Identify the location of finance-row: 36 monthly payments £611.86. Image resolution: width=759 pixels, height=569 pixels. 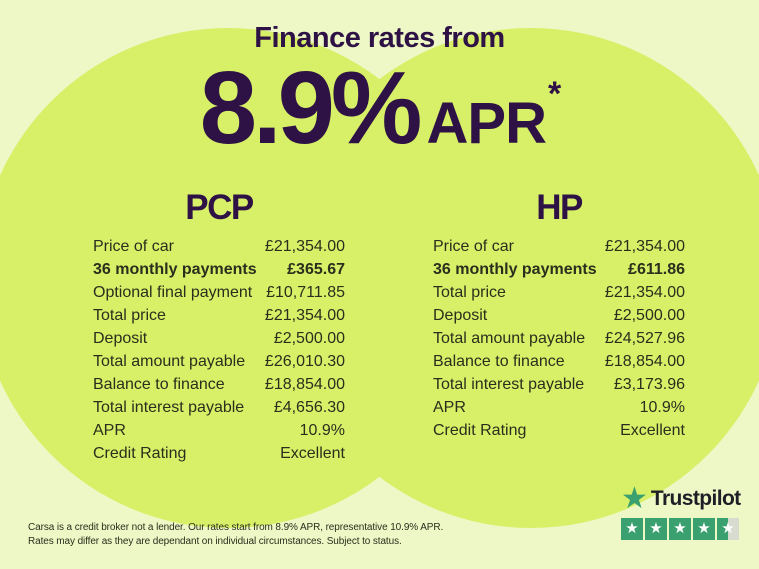
(559, 269).